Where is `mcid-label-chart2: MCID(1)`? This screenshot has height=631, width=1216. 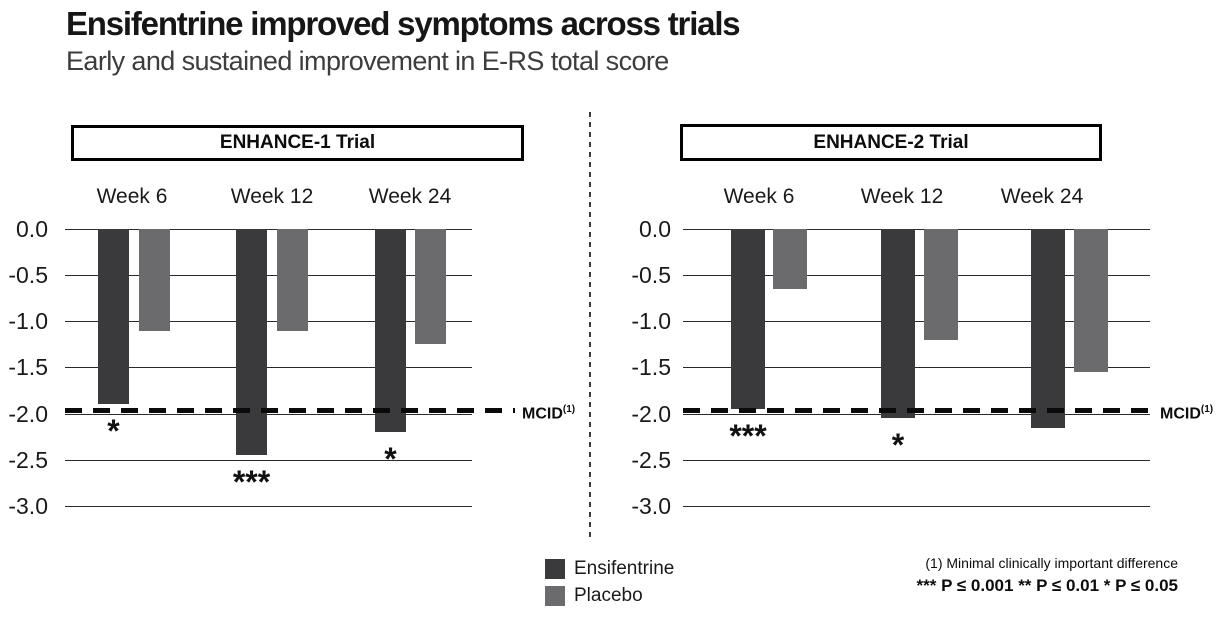 mcid-label-chart2: MCID(1) is located at coordinates (1186, 411).